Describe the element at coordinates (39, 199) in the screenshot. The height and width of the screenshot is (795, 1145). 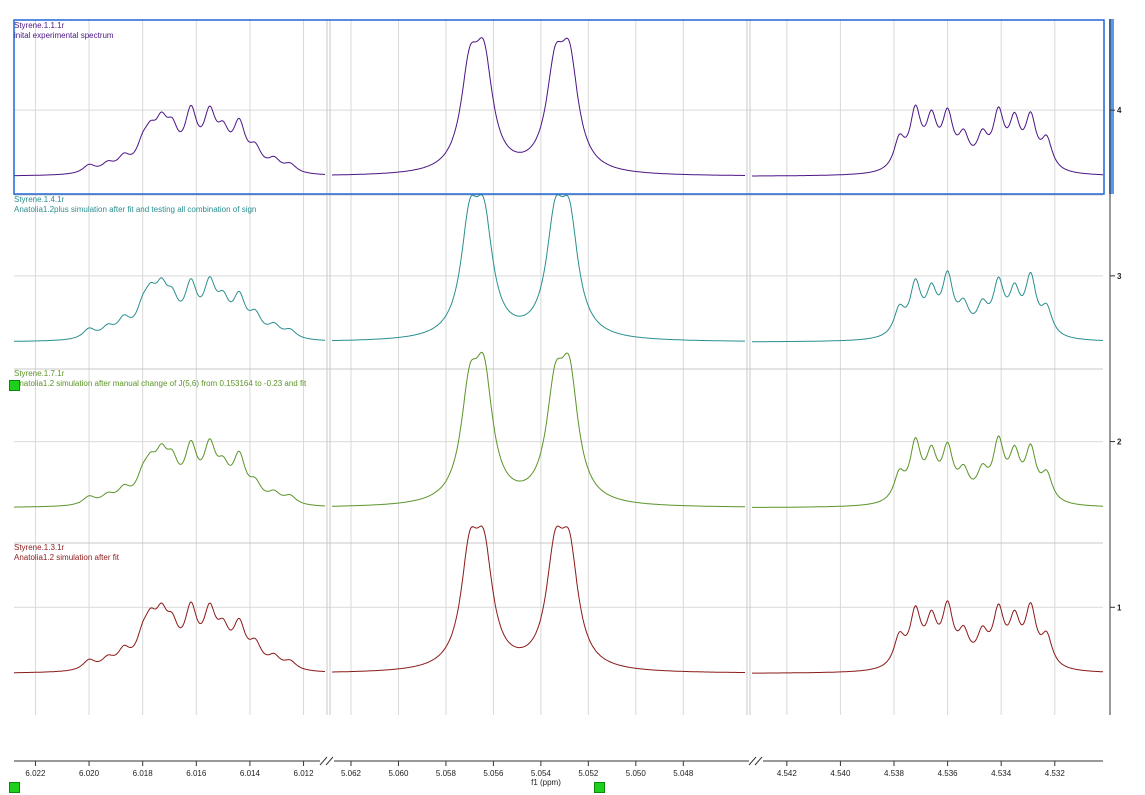
I see `series-name-label: Styrene.1.4.1r` at that location.